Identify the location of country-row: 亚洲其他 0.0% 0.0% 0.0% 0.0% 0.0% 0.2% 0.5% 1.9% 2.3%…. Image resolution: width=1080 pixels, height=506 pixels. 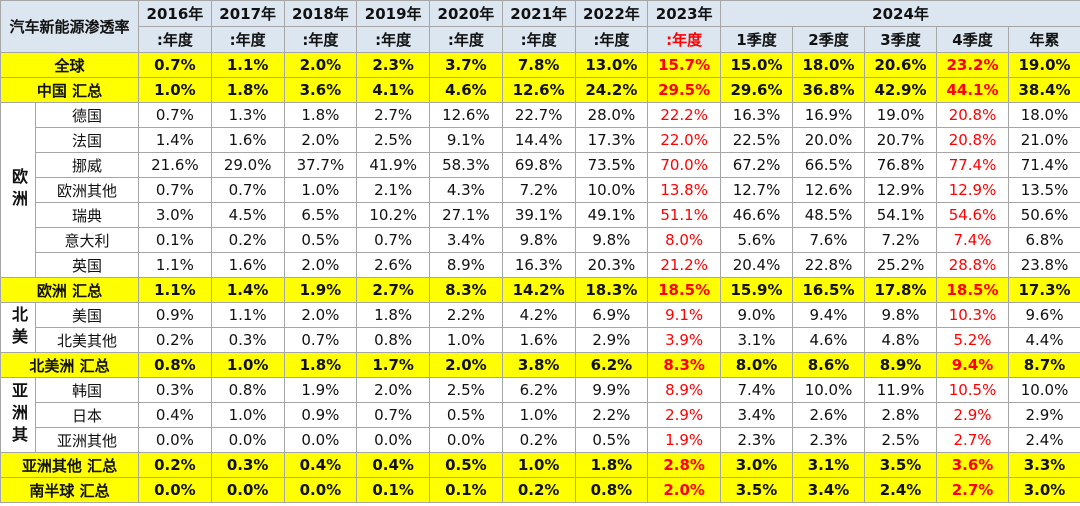
(540, 440).